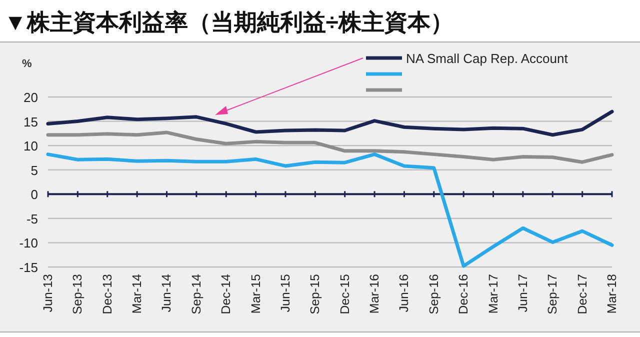 This screenshot has width=640, height=337. I want to click on x-tick-label: Jun-17, so click(523, 293).